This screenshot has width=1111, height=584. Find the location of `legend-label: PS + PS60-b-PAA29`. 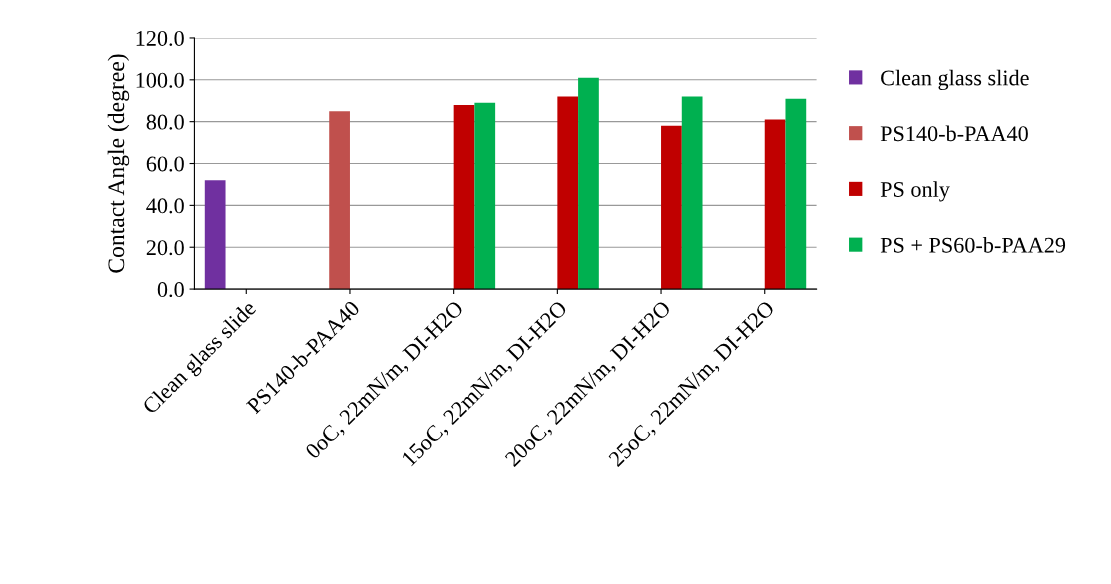

legend-label: PS + PS60-b-PAA29 is located at coordinates (973, 245).